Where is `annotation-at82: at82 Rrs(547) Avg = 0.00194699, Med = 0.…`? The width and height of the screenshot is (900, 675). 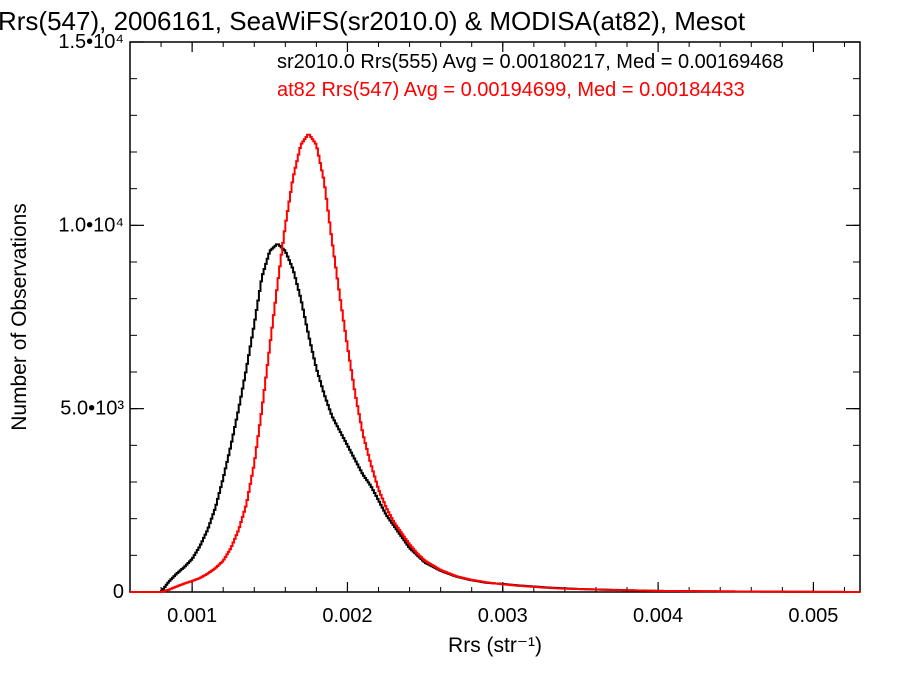
annotation-at82: at82 Rrs(547) Avg = 0.00194699, Med = 0.… is located at coordinates (511, 90).